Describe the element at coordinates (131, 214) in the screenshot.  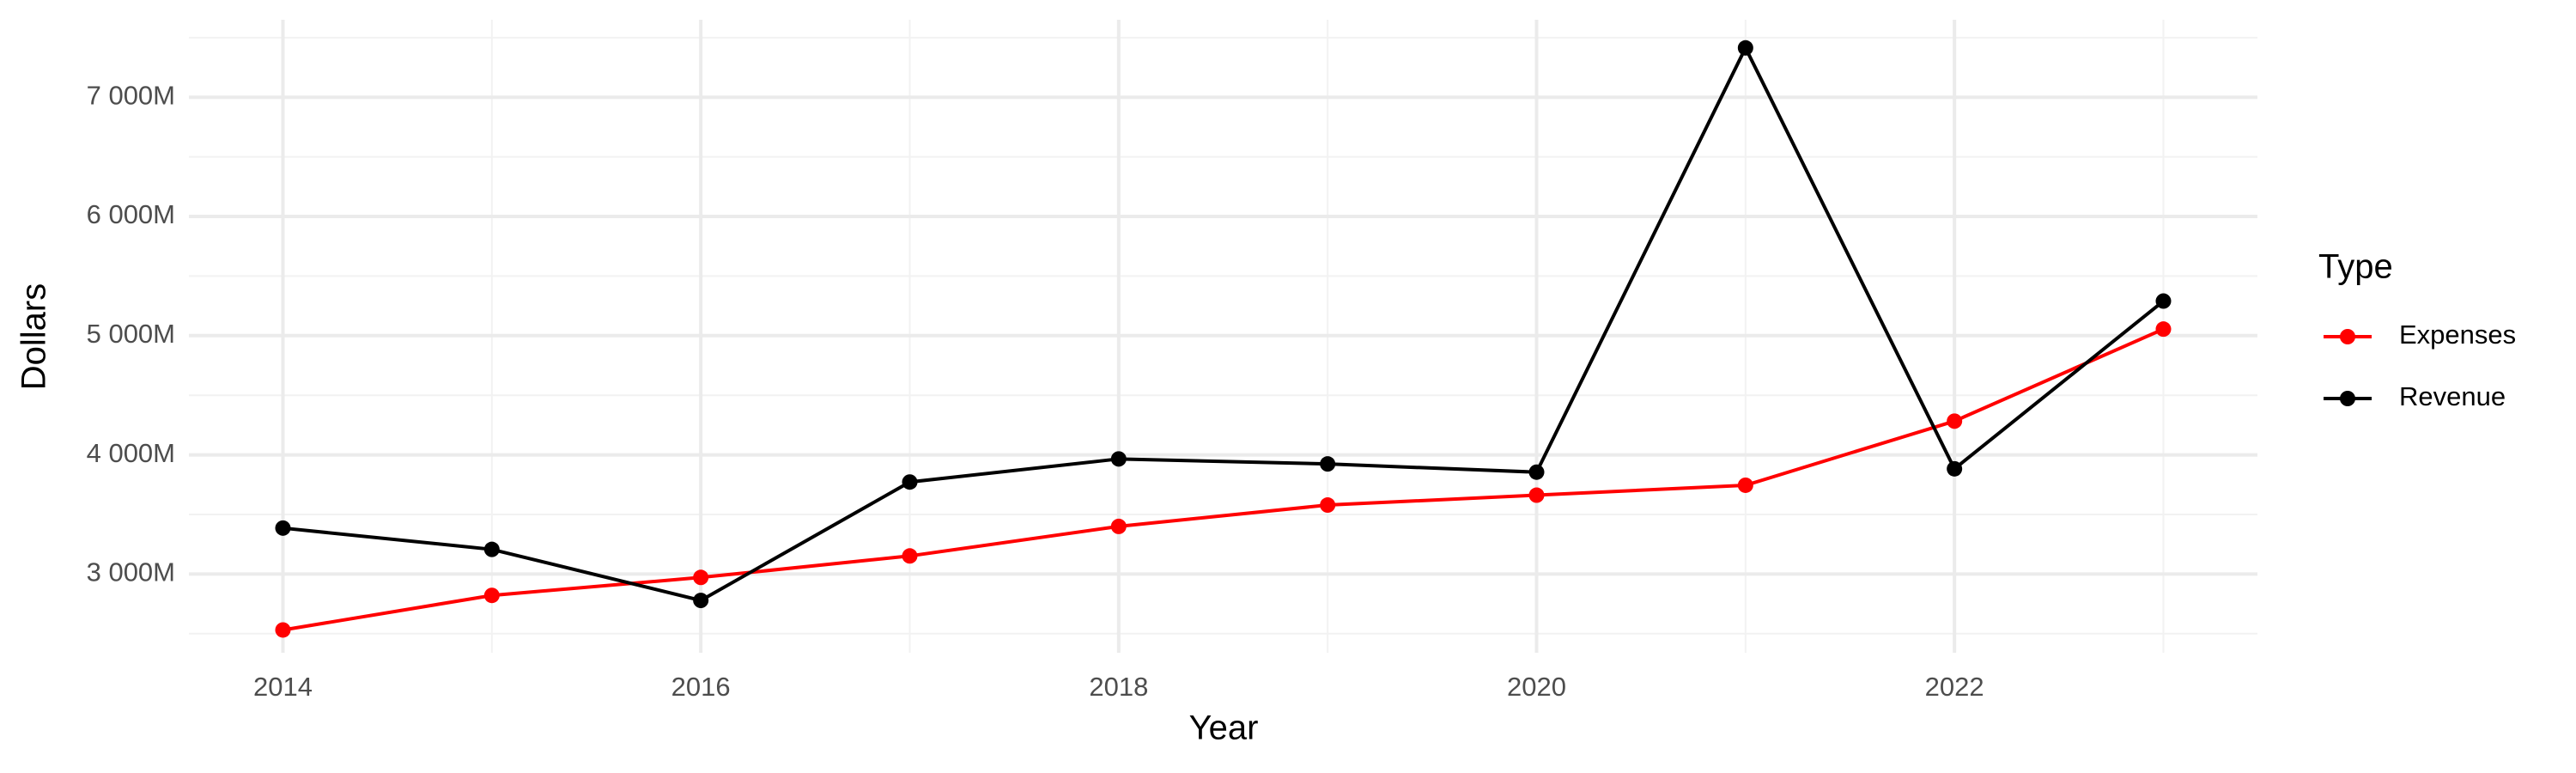
I see `y-tick-label: 6 000M` at that location.